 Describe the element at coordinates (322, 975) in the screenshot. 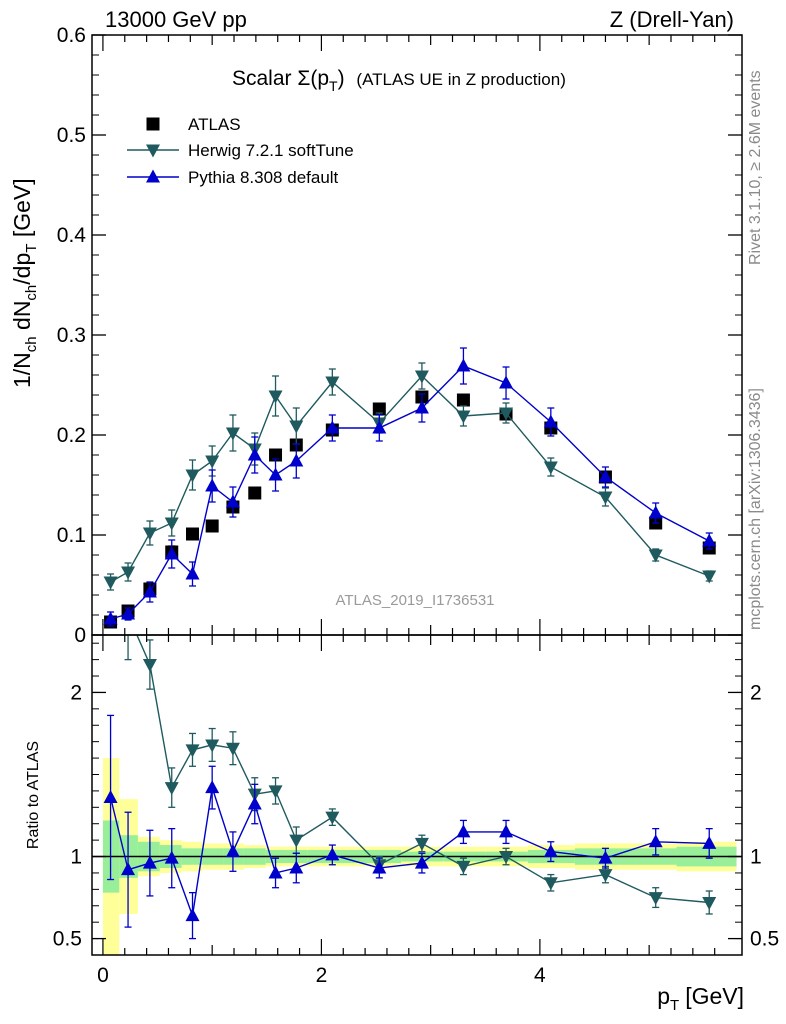

I see `x-tick-label: 2` at that location.